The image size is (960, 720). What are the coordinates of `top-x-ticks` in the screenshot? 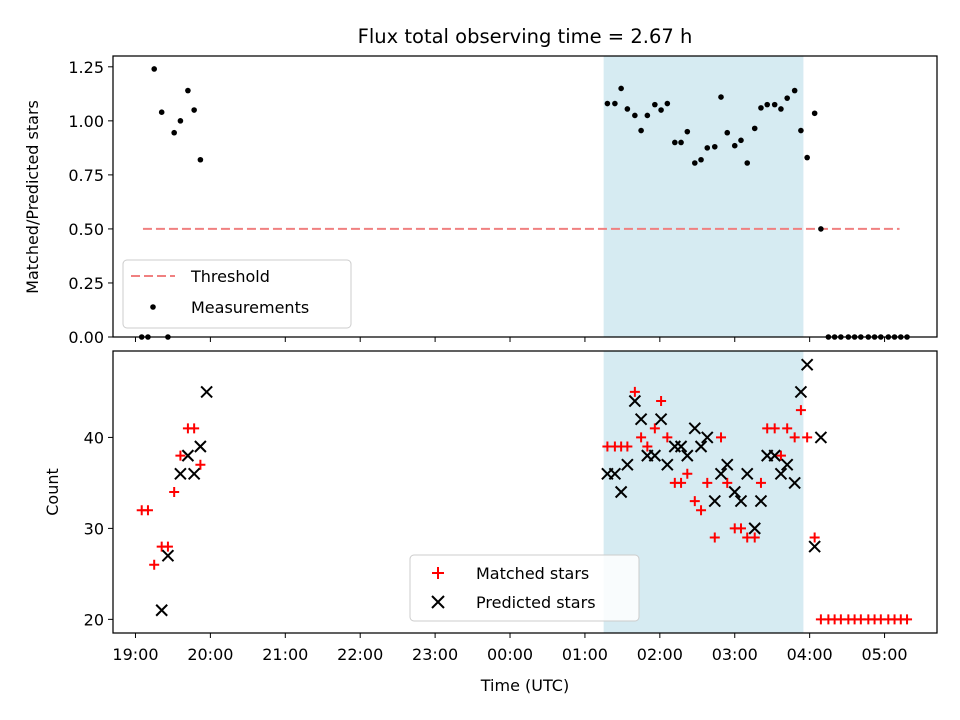 It's located at (510, 339).